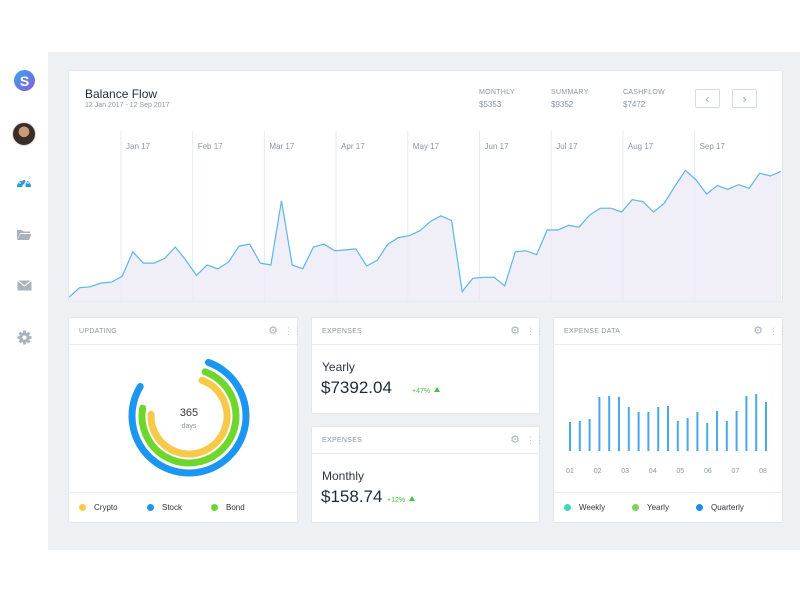  I want to click on sidebar-item-settings, so click(24, 337).